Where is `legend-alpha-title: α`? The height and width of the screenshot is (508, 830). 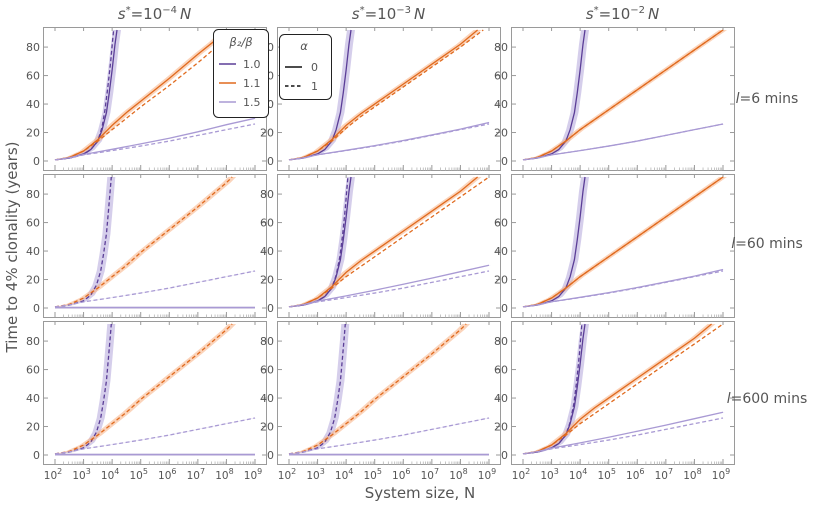 legend-alpha-title: α is located at coordinates (304, 46).